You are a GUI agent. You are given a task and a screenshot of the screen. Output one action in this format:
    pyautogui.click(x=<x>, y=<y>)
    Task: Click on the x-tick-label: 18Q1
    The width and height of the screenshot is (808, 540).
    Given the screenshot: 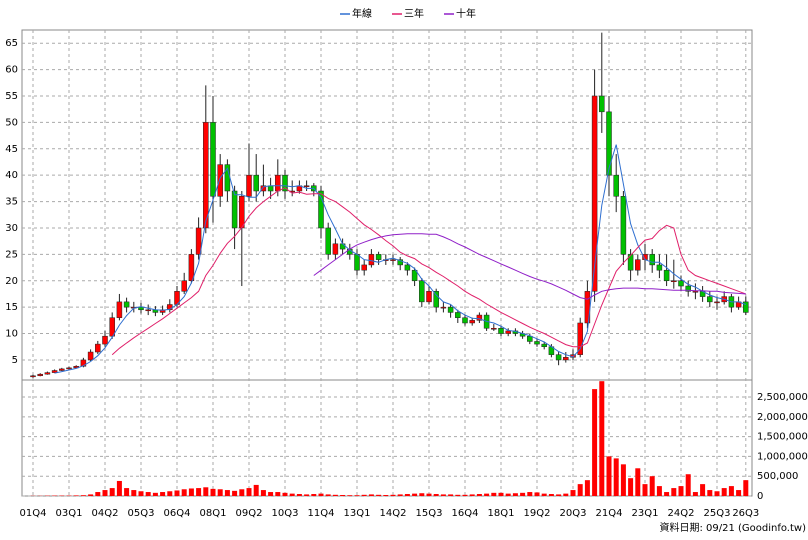 What is the action you would take?
    pyautogui.click(x=501, y=513)
    